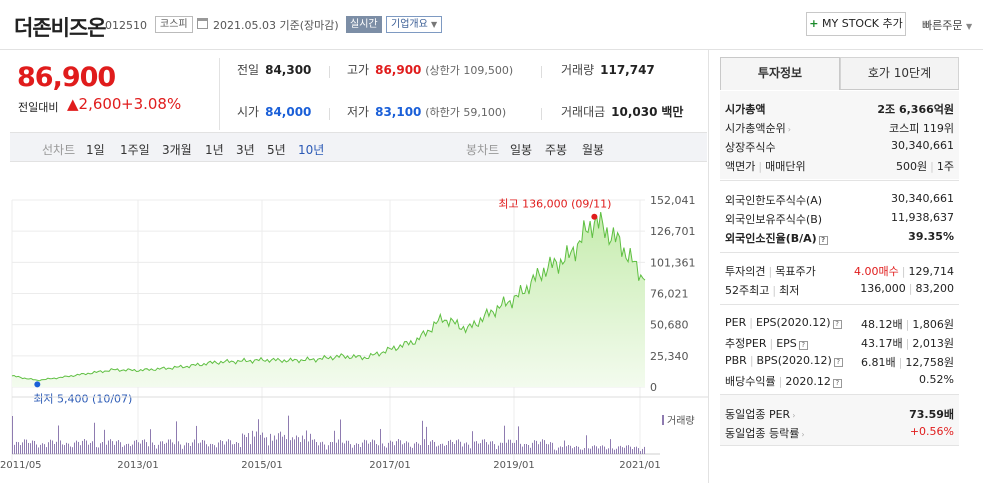  Describe the element at coordinates (135, 150) in the screenshot. I see `period-1w: 1주일` at that location.